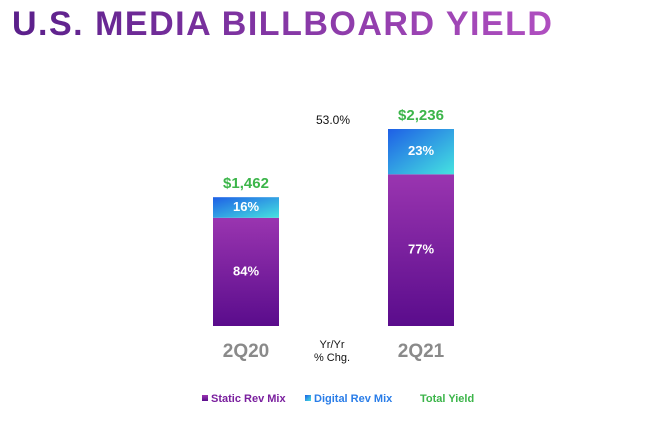  What do you see at coordinates (447, 399) in the screenshot?
I see `legend-label: Total Yield` at bounding box center [447, 399].